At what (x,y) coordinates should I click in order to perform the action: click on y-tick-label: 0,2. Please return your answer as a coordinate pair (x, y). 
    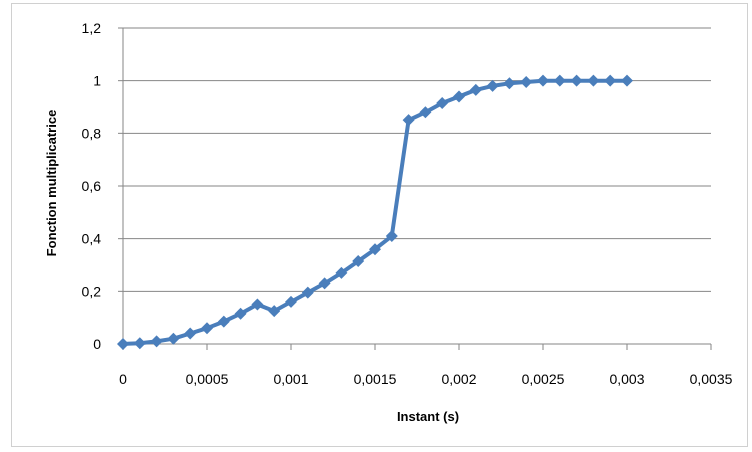
    Looking at the image, I should click on (92, 291).